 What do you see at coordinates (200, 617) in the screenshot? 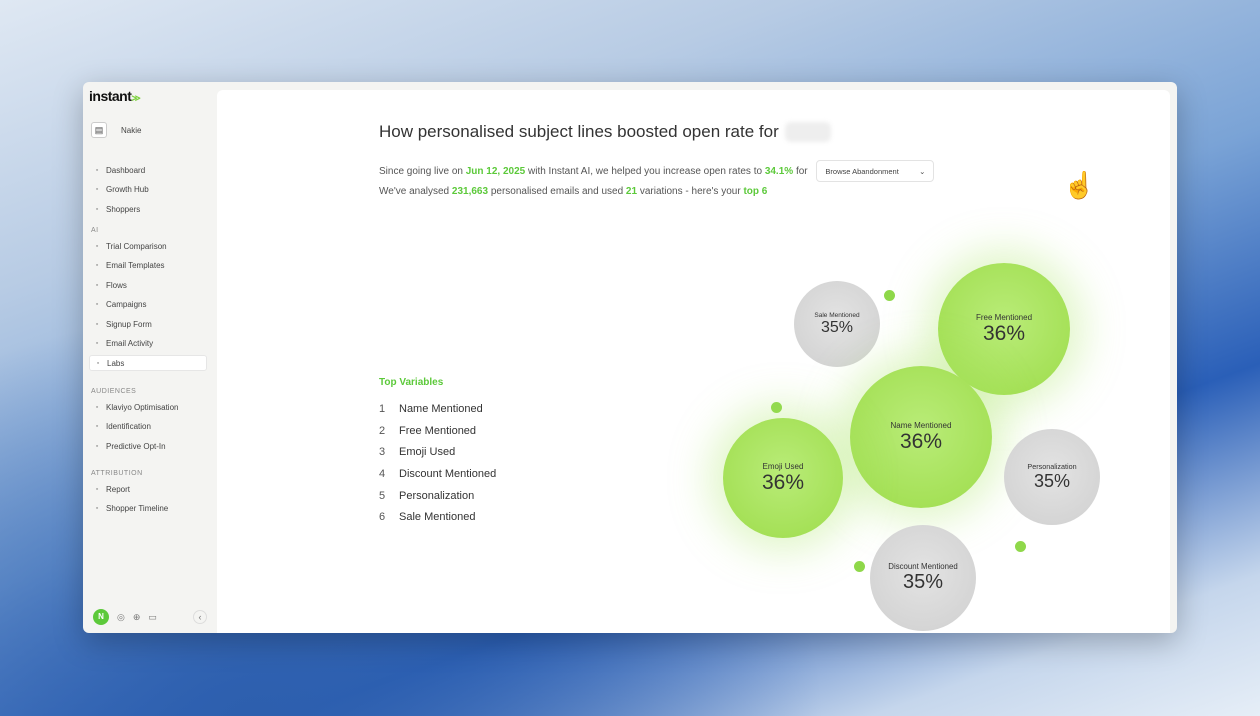
I see `collapse-sidebar-button: ‹` at bounding box center [200, 617].